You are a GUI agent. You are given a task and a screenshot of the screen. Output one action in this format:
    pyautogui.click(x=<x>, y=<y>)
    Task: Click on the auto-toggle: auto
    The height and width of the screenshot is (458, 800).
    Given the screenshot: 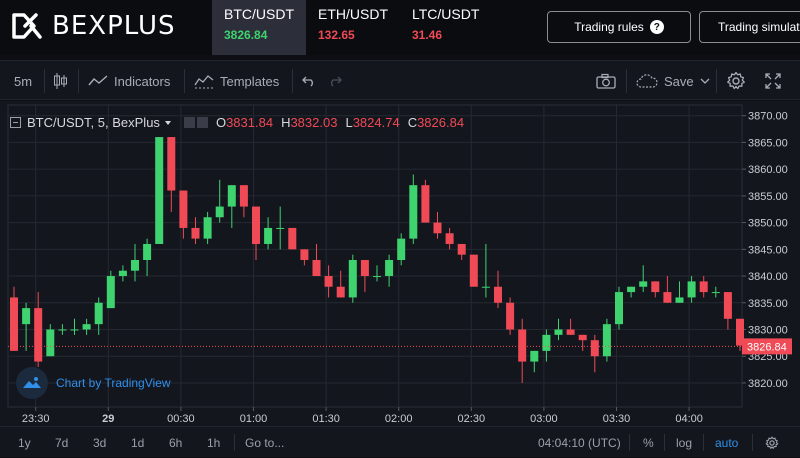 What is the action you would take?
    pyautogui.click(x=727, y=442)
    